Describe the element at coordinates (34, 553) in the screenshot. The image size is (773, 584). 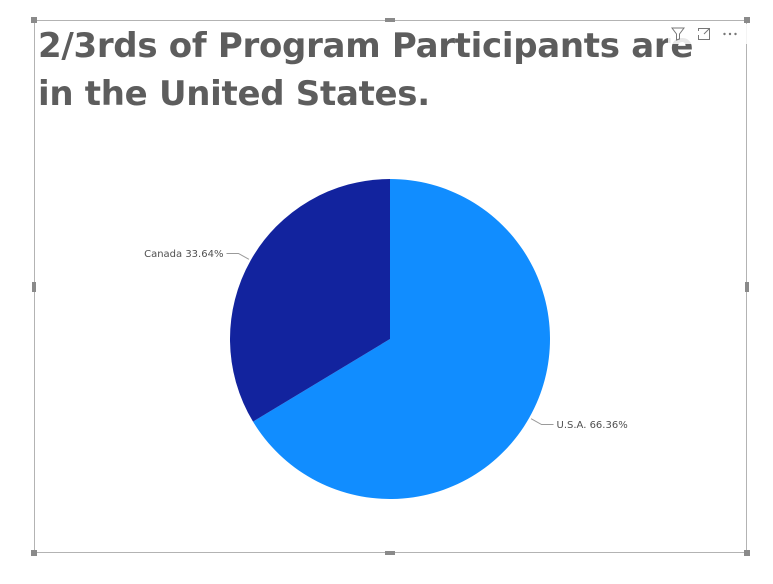
I see `resize-handle-bottom-left` at that location.